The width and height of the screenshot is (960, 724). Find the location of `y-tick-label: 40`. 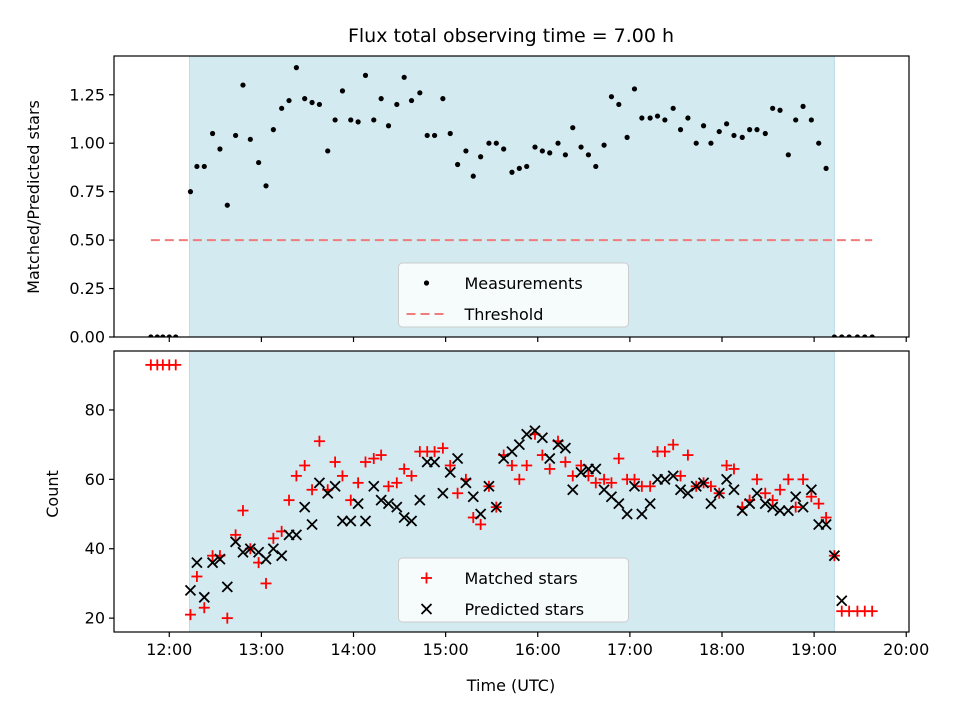

y-tick-label: 40 is located at coordinates (95, 548).